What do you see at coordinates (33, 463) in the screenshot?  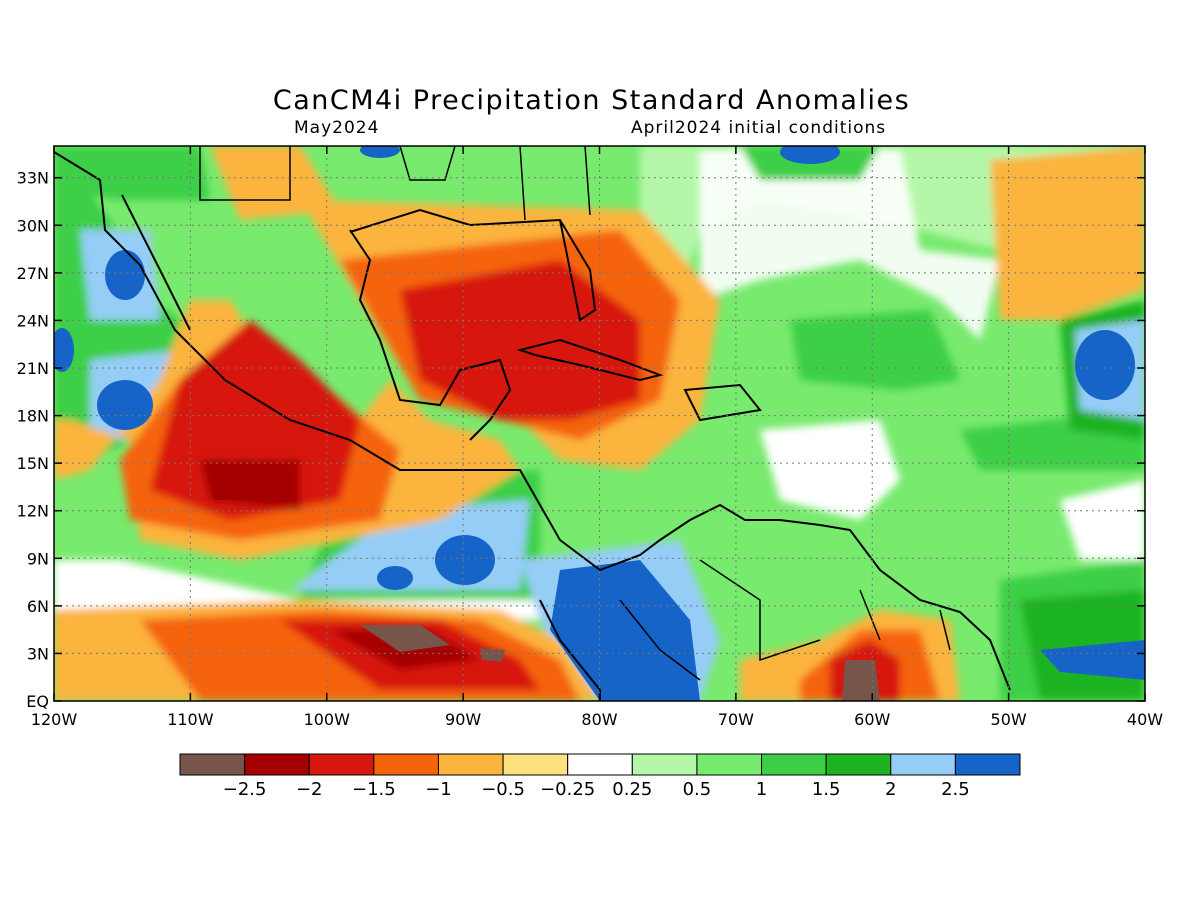 I see `lat-label: 15N` at bounding box center [33, 463].